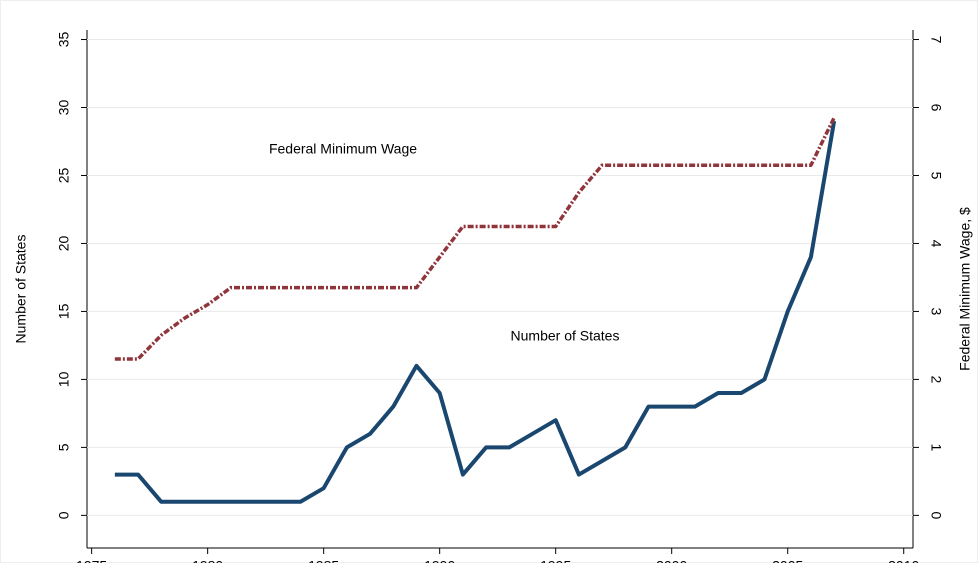  Describe the element at coordinates (64, 311) in the screenshot. I see `y-tick-label: 15` at that location.